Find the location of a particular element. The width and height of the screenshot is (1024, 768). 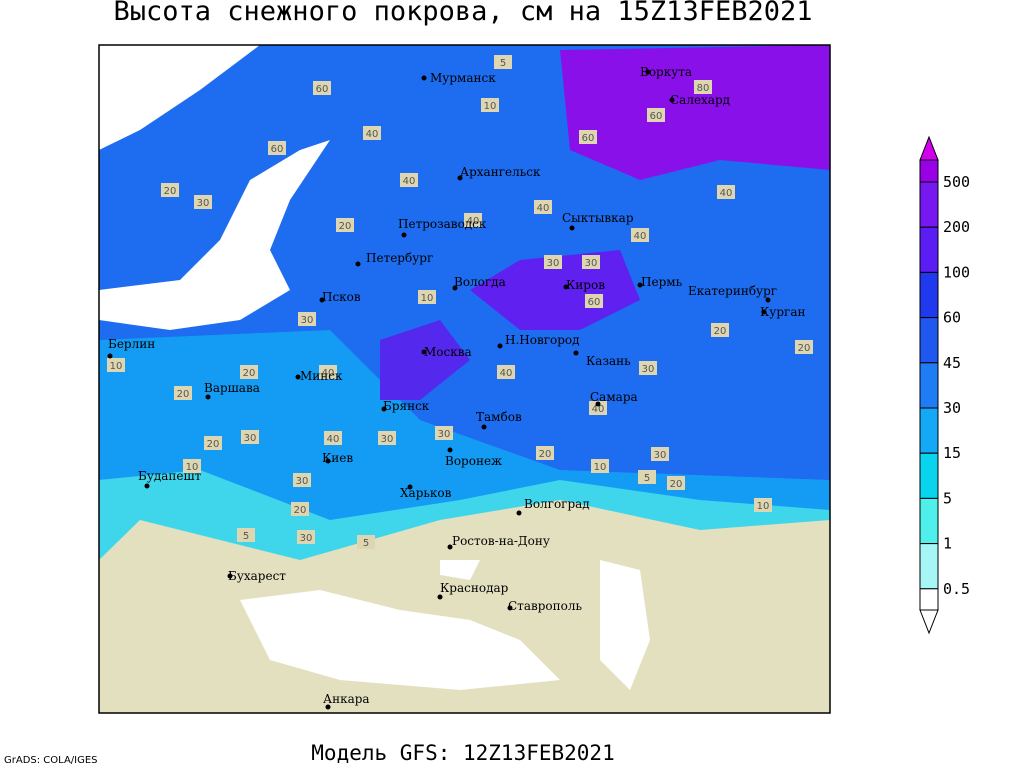

city-label: Курган is located at coordinates (782, 312).